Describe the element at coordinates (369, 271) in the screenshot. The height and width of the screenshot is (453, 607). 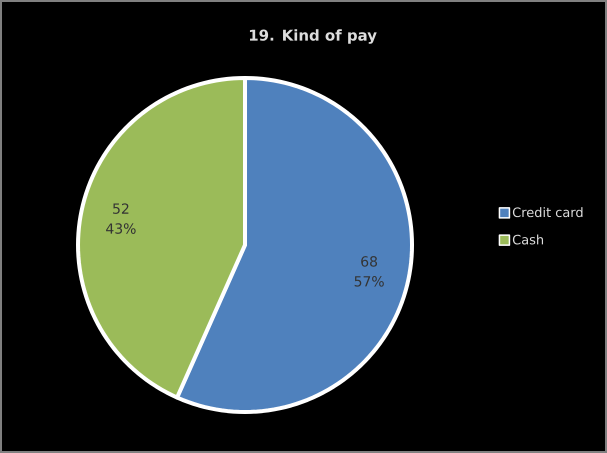
I see `data-label: 68 57%` at that location.